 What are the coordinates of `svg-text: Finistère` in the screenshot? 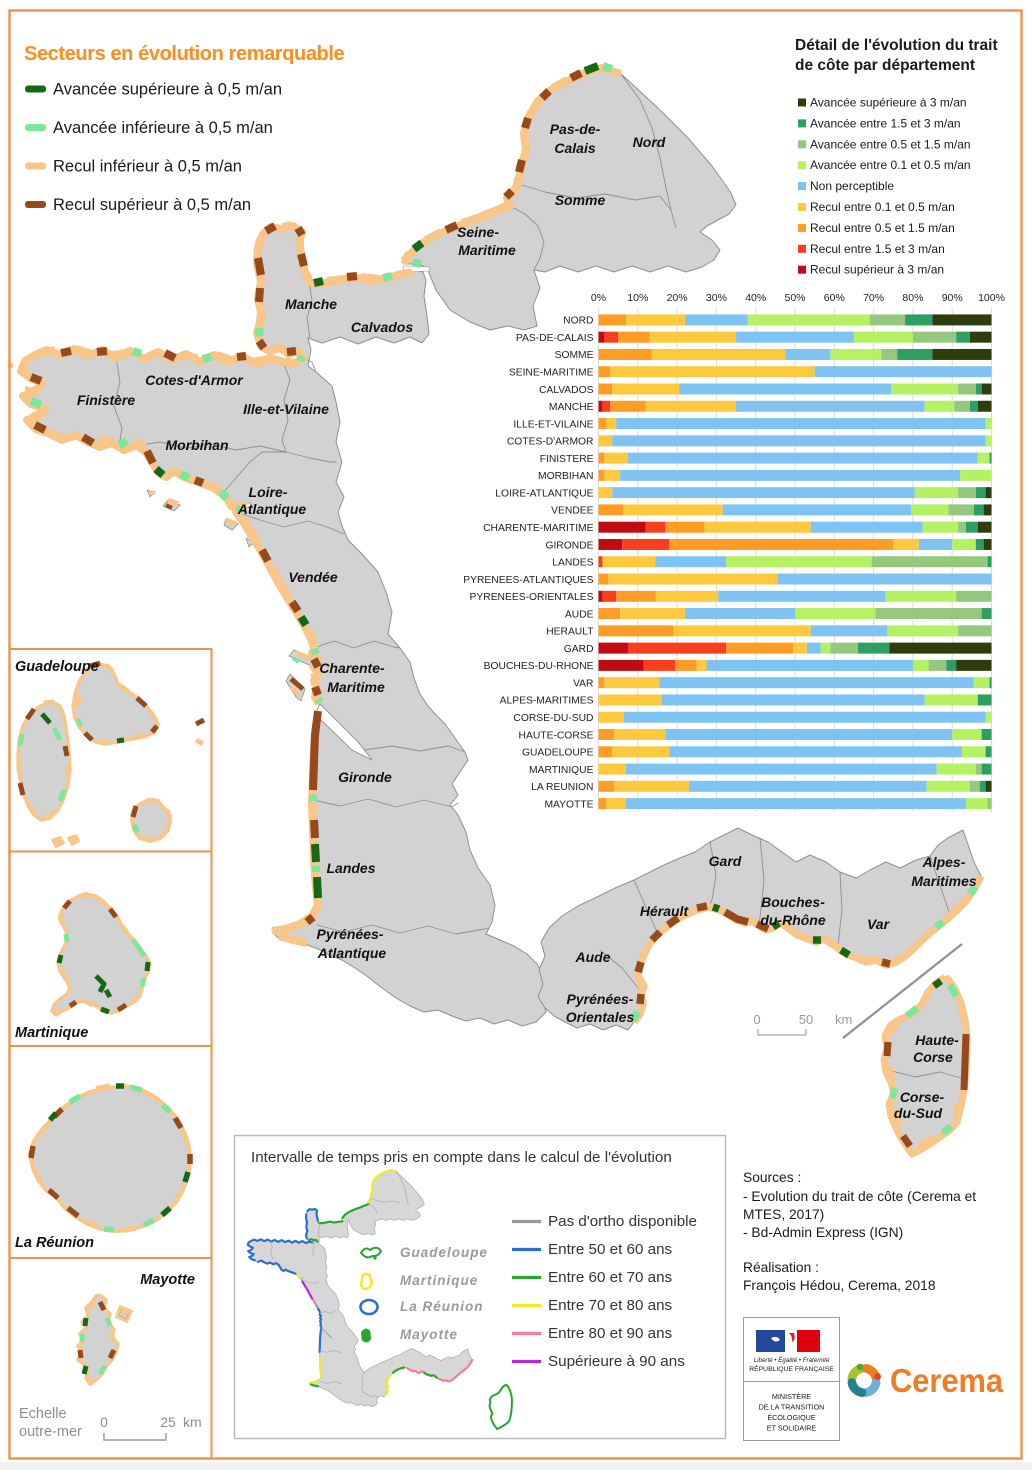 It's located at (106, 400).